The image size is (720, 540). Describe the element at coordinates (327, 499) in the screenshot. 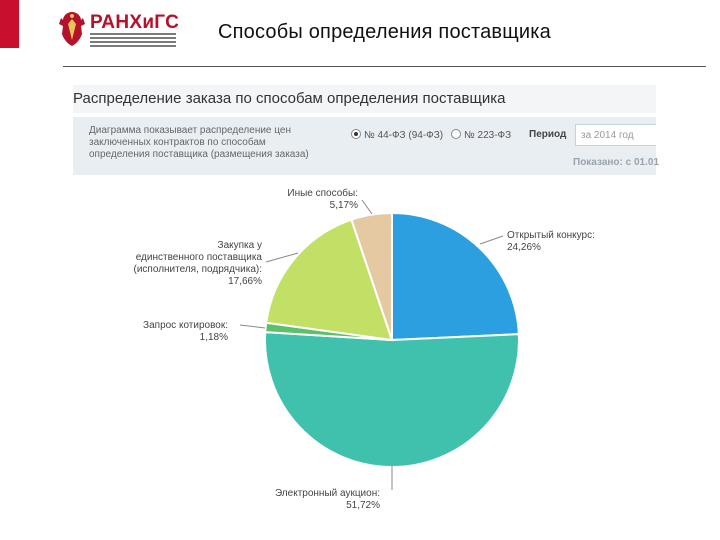

I see `slice-label-1: Электронный аукцион: 51,72%` at that location.